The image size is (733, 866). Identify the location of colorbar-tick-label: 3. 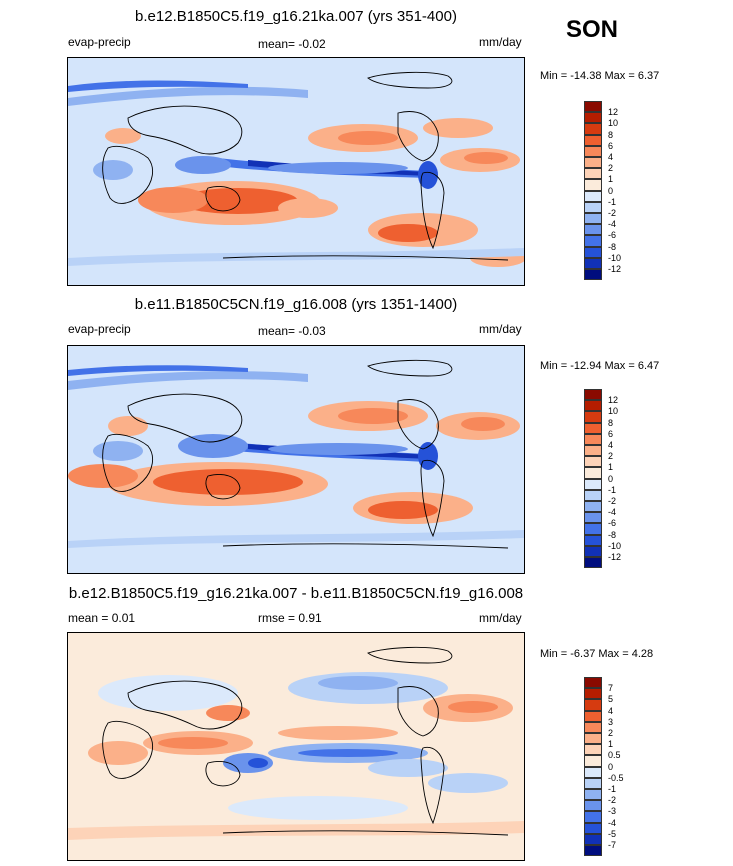
(611, 721).